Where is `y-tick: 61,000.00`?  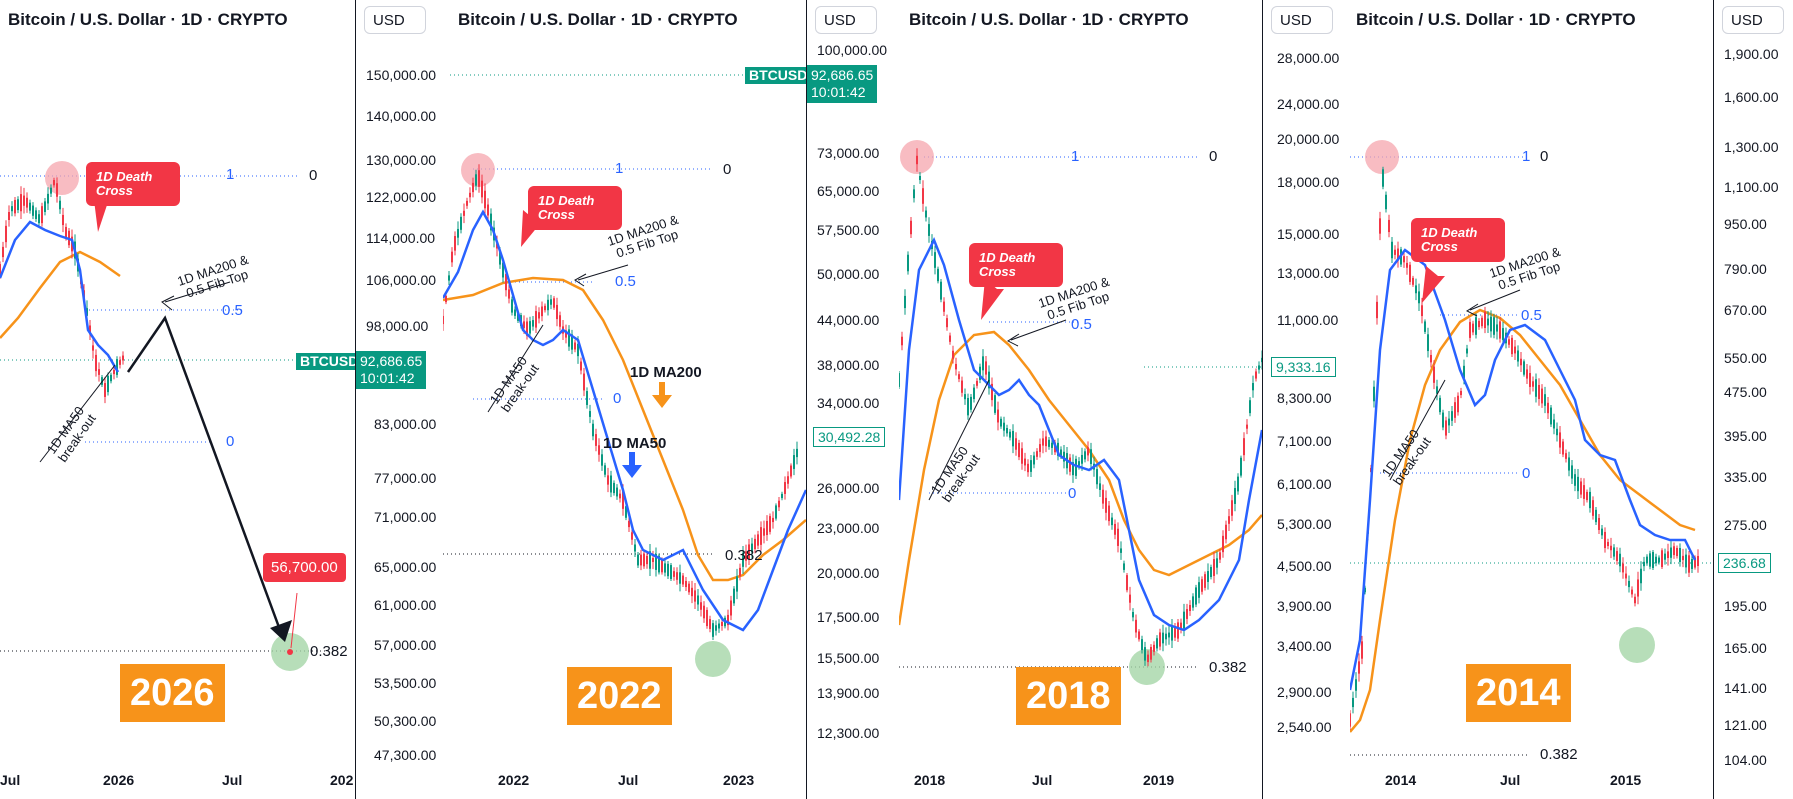 y-tick: 61,000.00 is located at coordinates (405, 605).